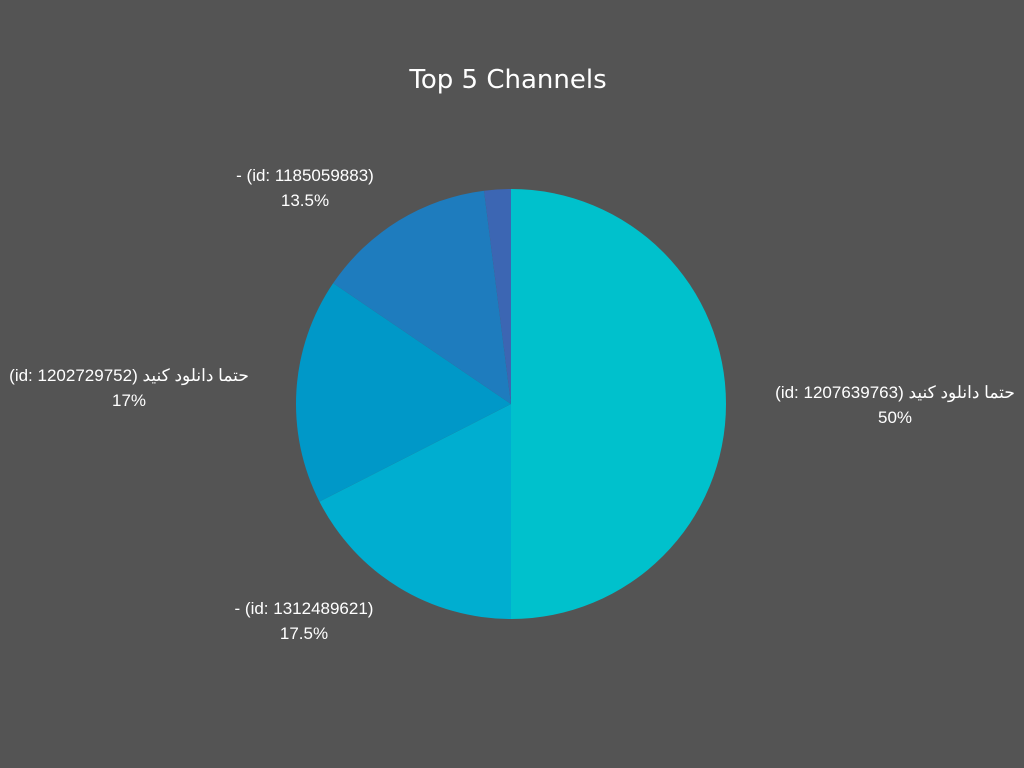 The image size is (1024, 768). What do you see at coordinates (305, 200) in the screenshot?
I see `slice-percent-4: 13.5%` at bounding box center [305, 200].